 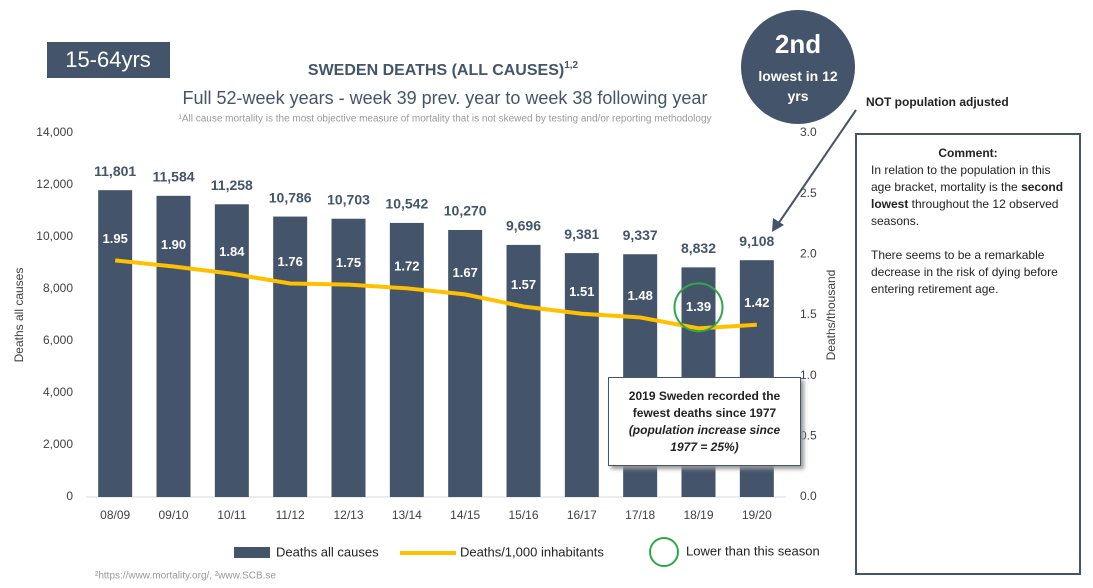 I want to click on x-tick-label: 13/14, so click(x=407, y=515).